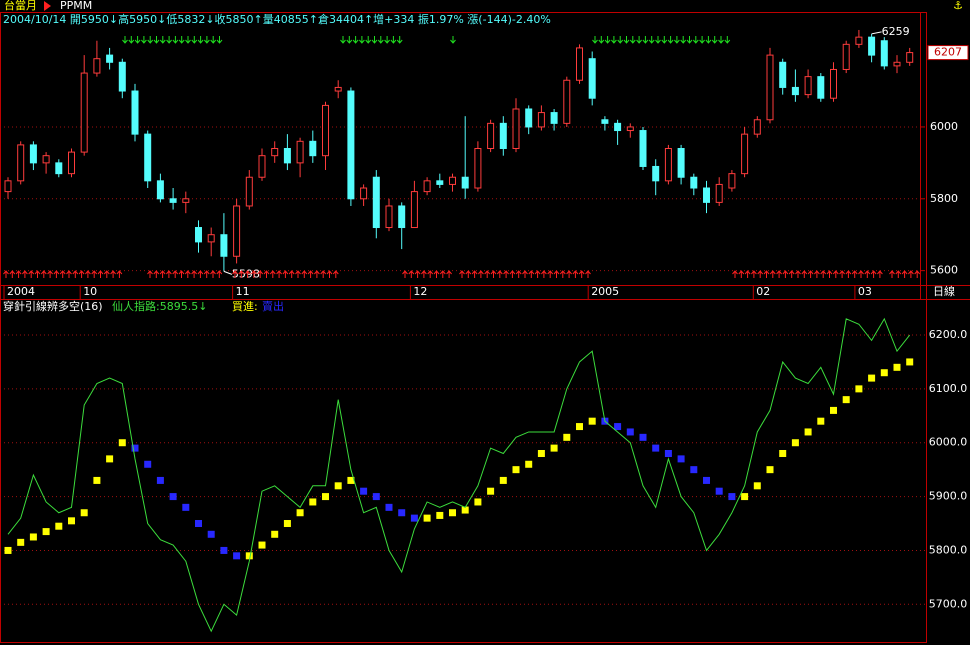 The width and height of the screenshot is (970, 645). I want to click on x-tick-label: 2005, so click(605, 291).